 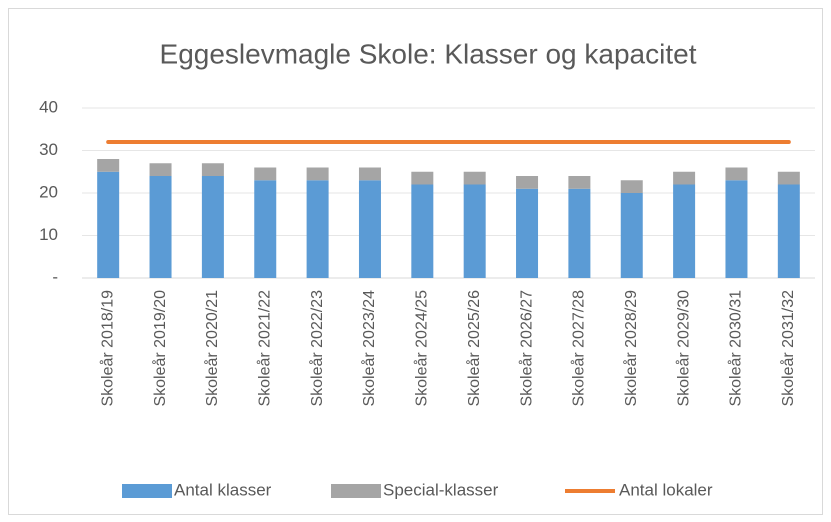 What do you see at coordinates (526, 348) in the screenshot?
I see `x-tick-label: Skoleår 2026/27` at bounding box center [526, 348].